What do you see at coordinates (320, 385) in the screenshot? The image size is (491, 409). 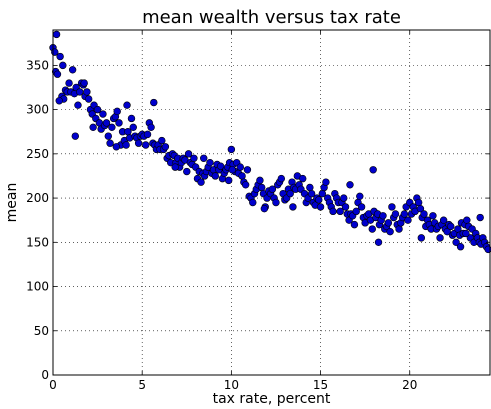 I see `x-tick-label: 15` at bounding box center [320, 385].